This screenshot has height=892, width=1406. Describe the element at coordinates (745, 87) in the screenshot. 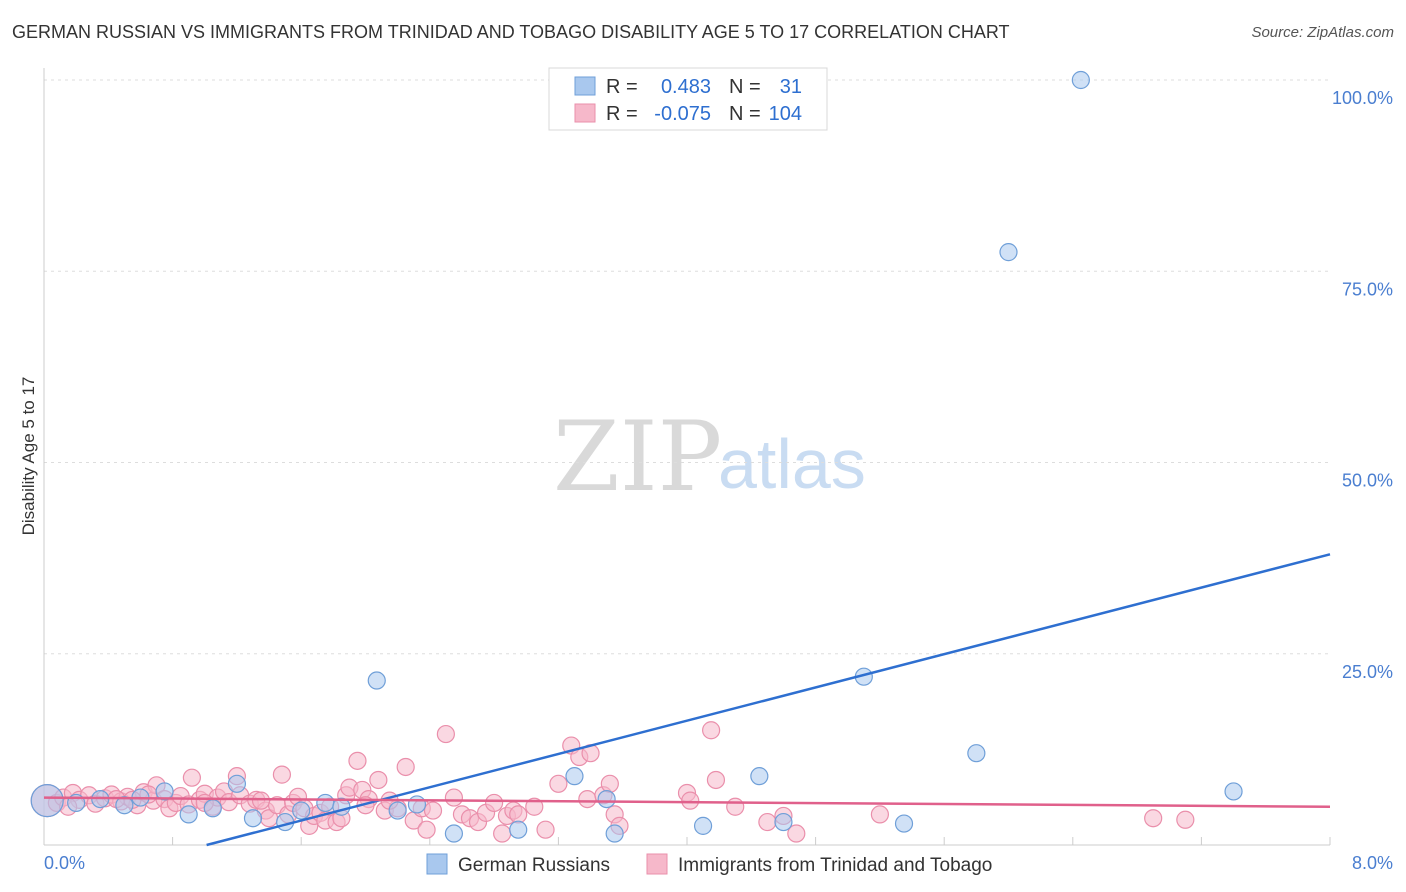

I see `stats-n-label-1: N =` at that location.